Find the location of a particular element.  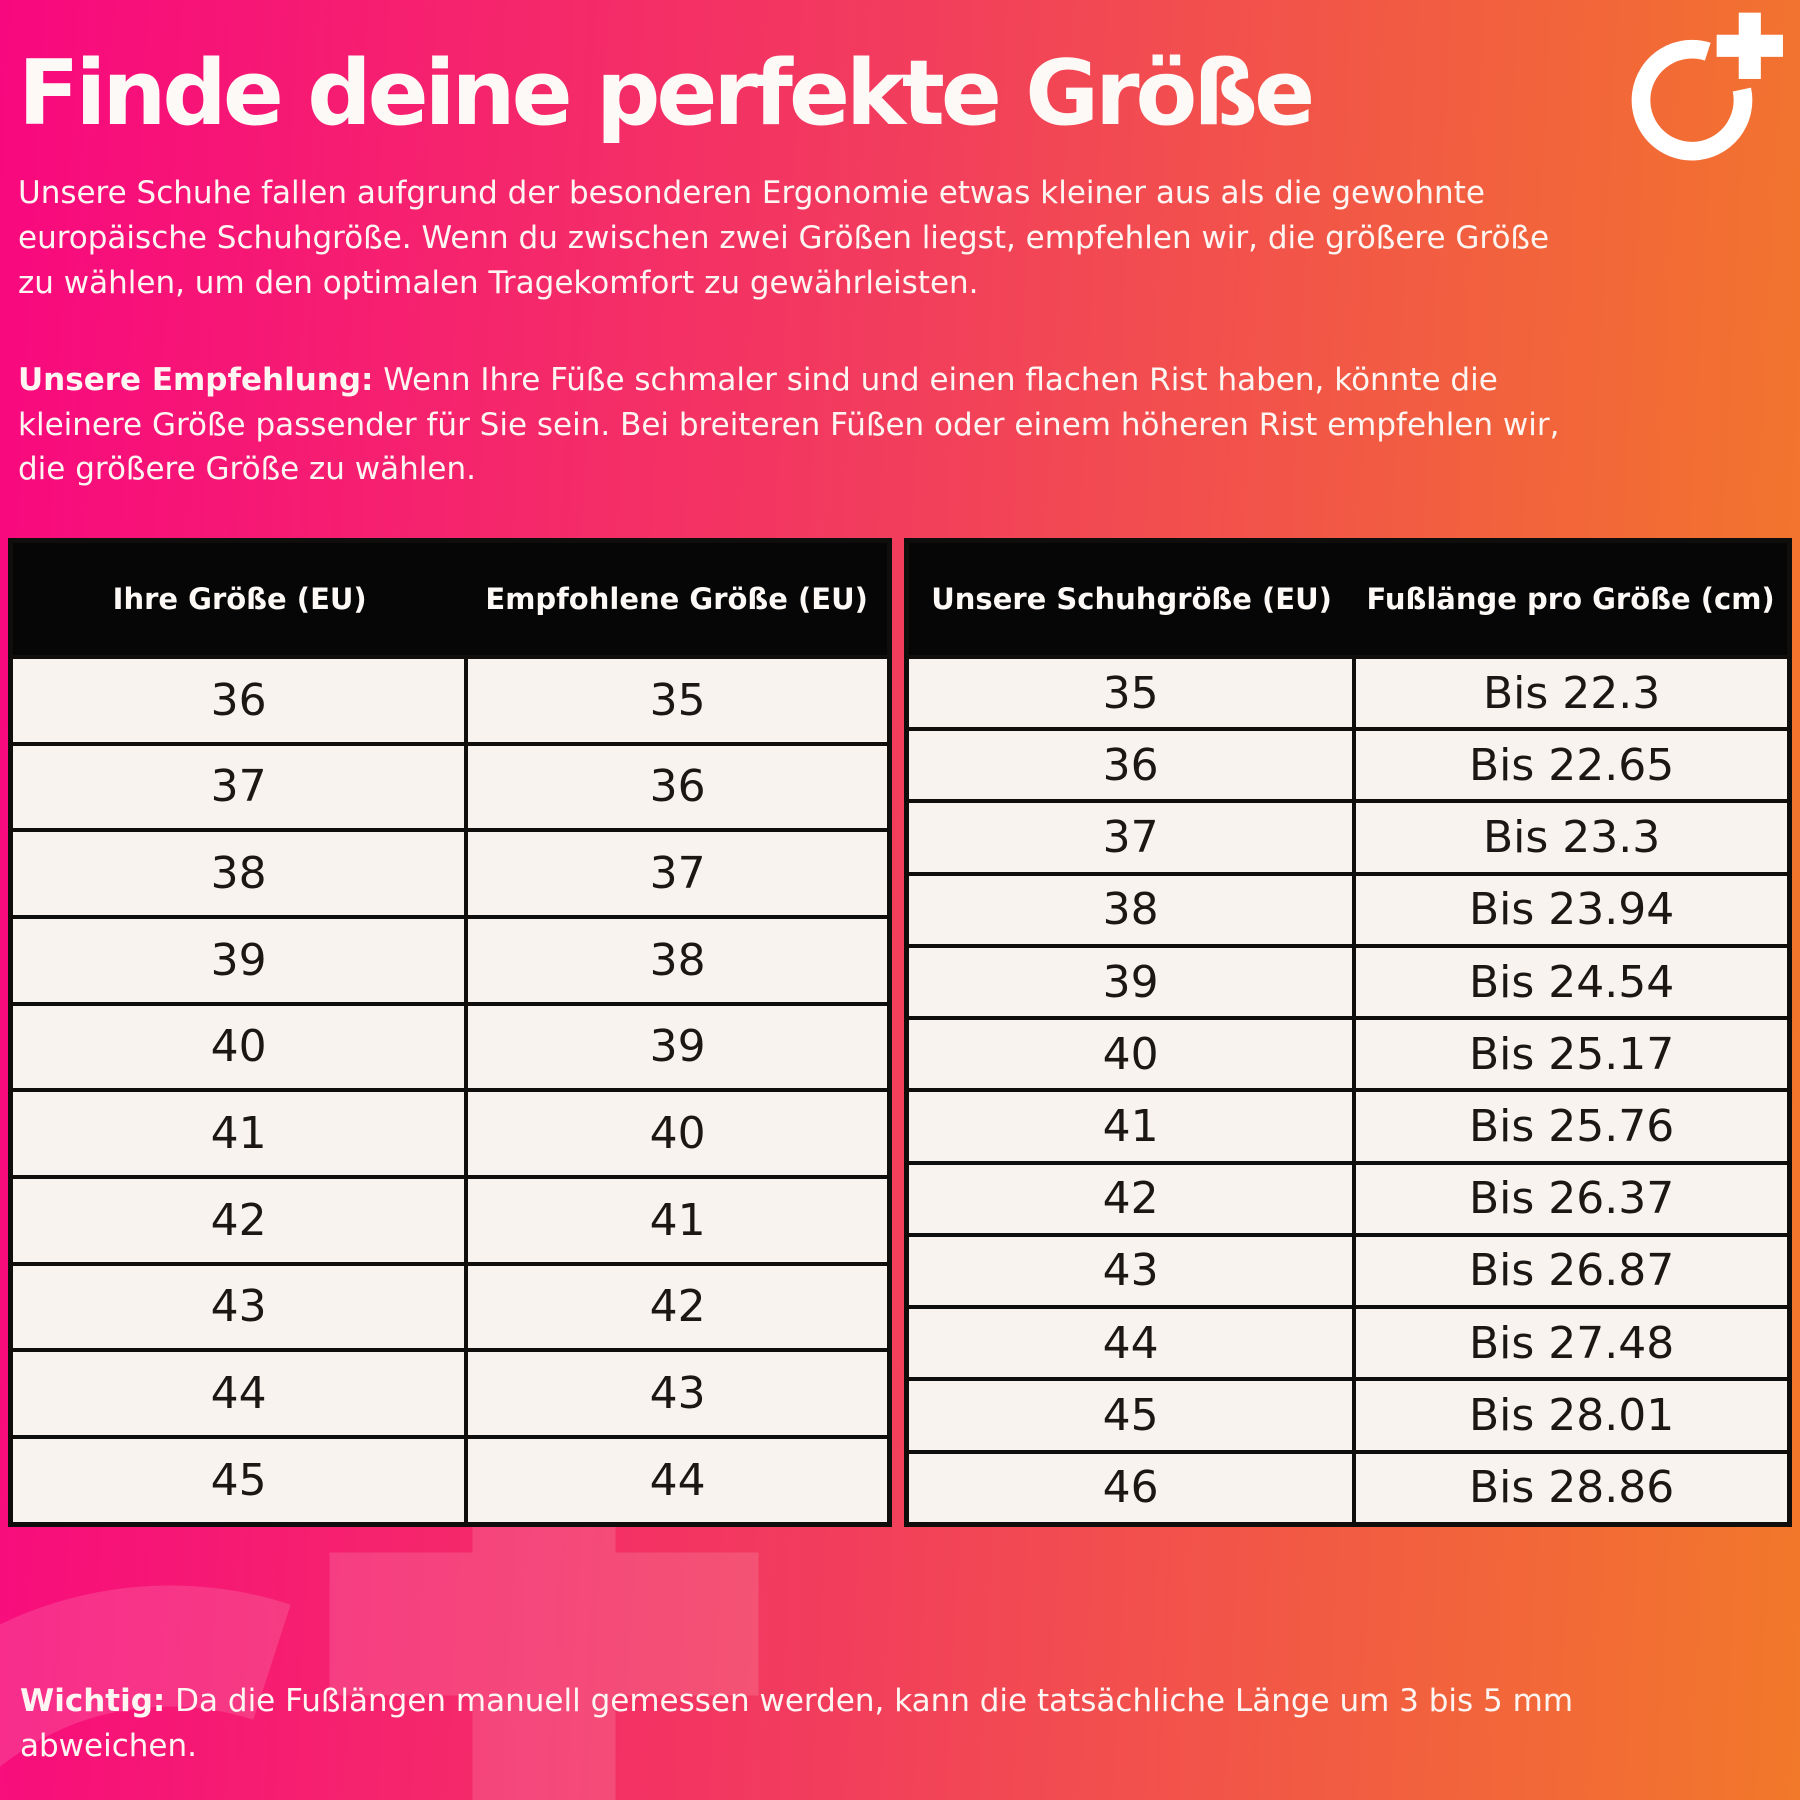

table-row: 44 43 is located at coordinates (450, 1393).